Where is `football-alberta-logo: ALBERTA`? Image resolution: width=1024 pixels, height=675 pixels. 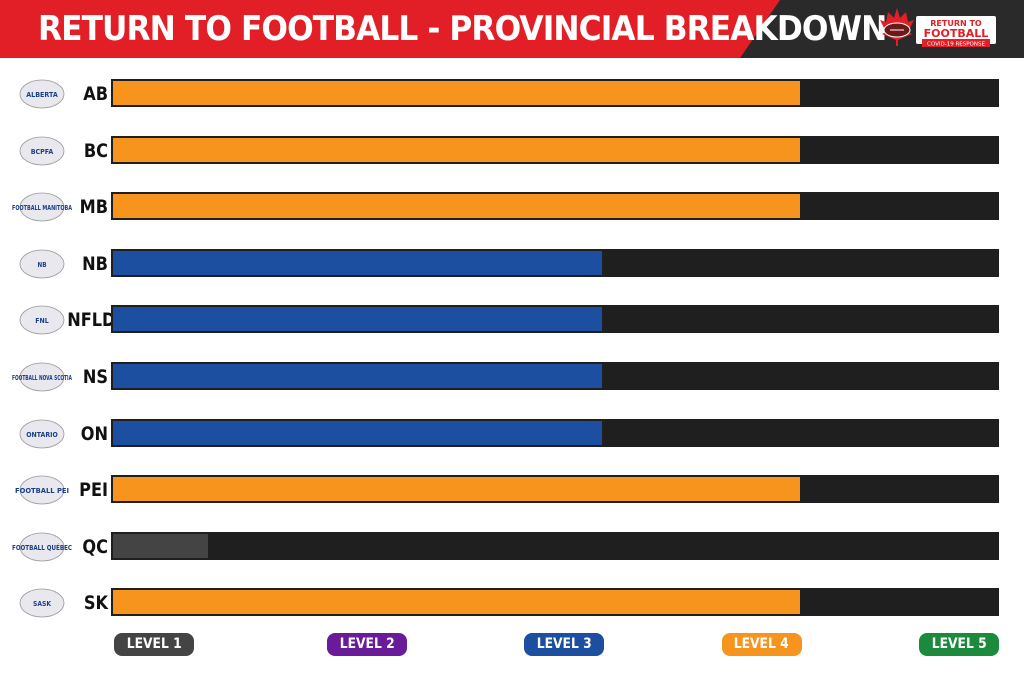
football-alberta-logo: ALBERTA is located at coordinates (42, 94).